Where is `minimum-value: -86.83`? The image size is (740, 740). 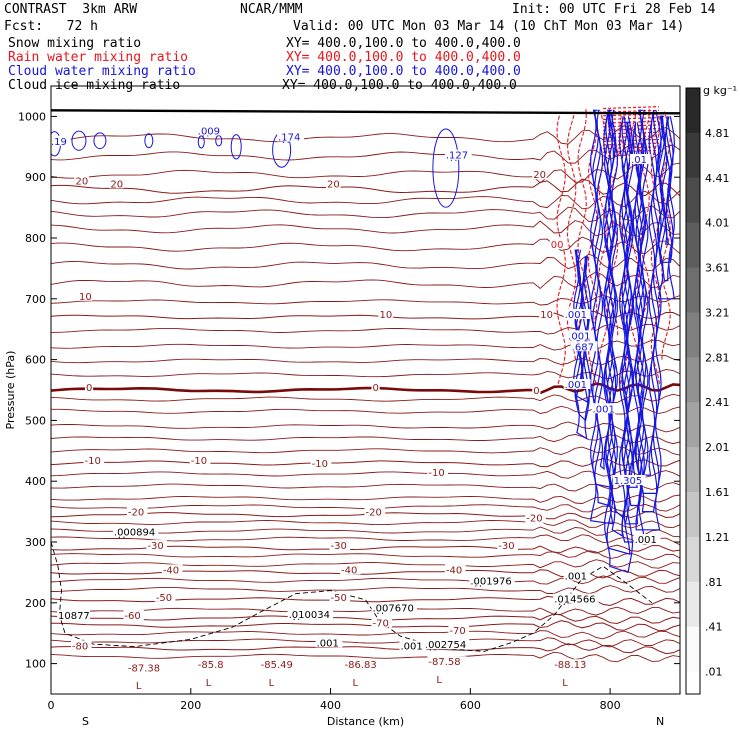 minimum-value: -86.83 is located at coordinates (361, 665).